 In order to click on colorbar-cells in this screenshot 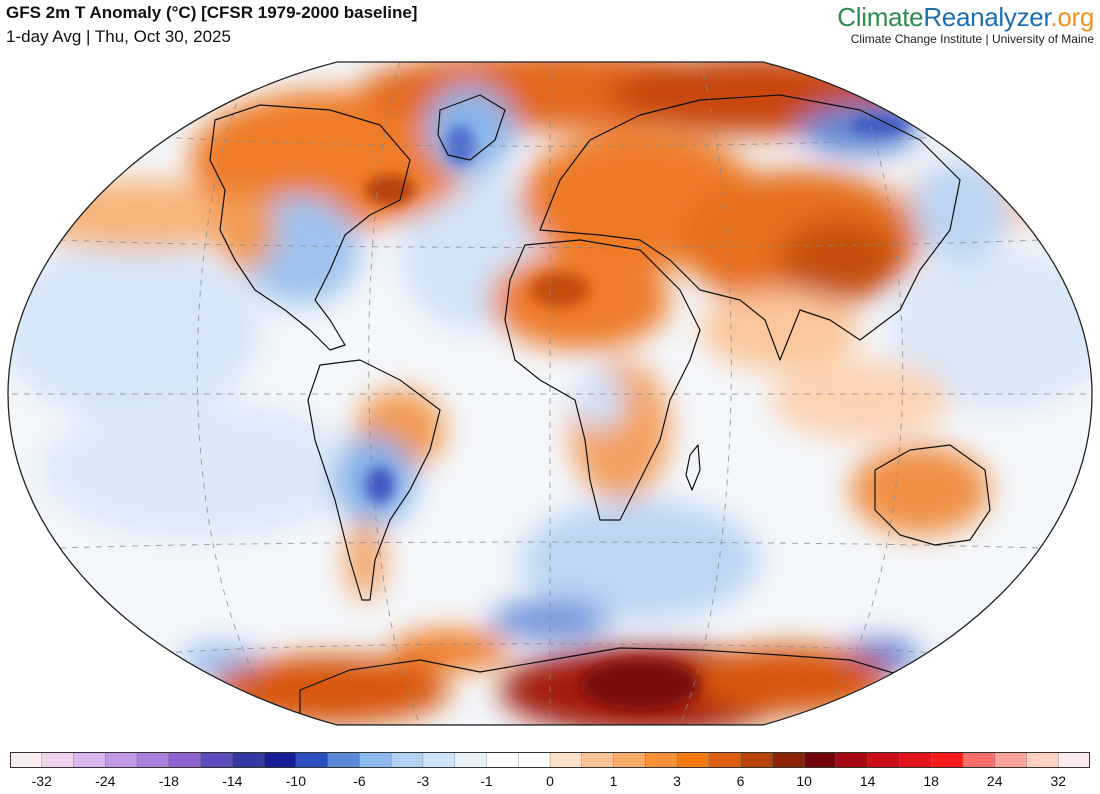, I will do `click(550, 760)`.